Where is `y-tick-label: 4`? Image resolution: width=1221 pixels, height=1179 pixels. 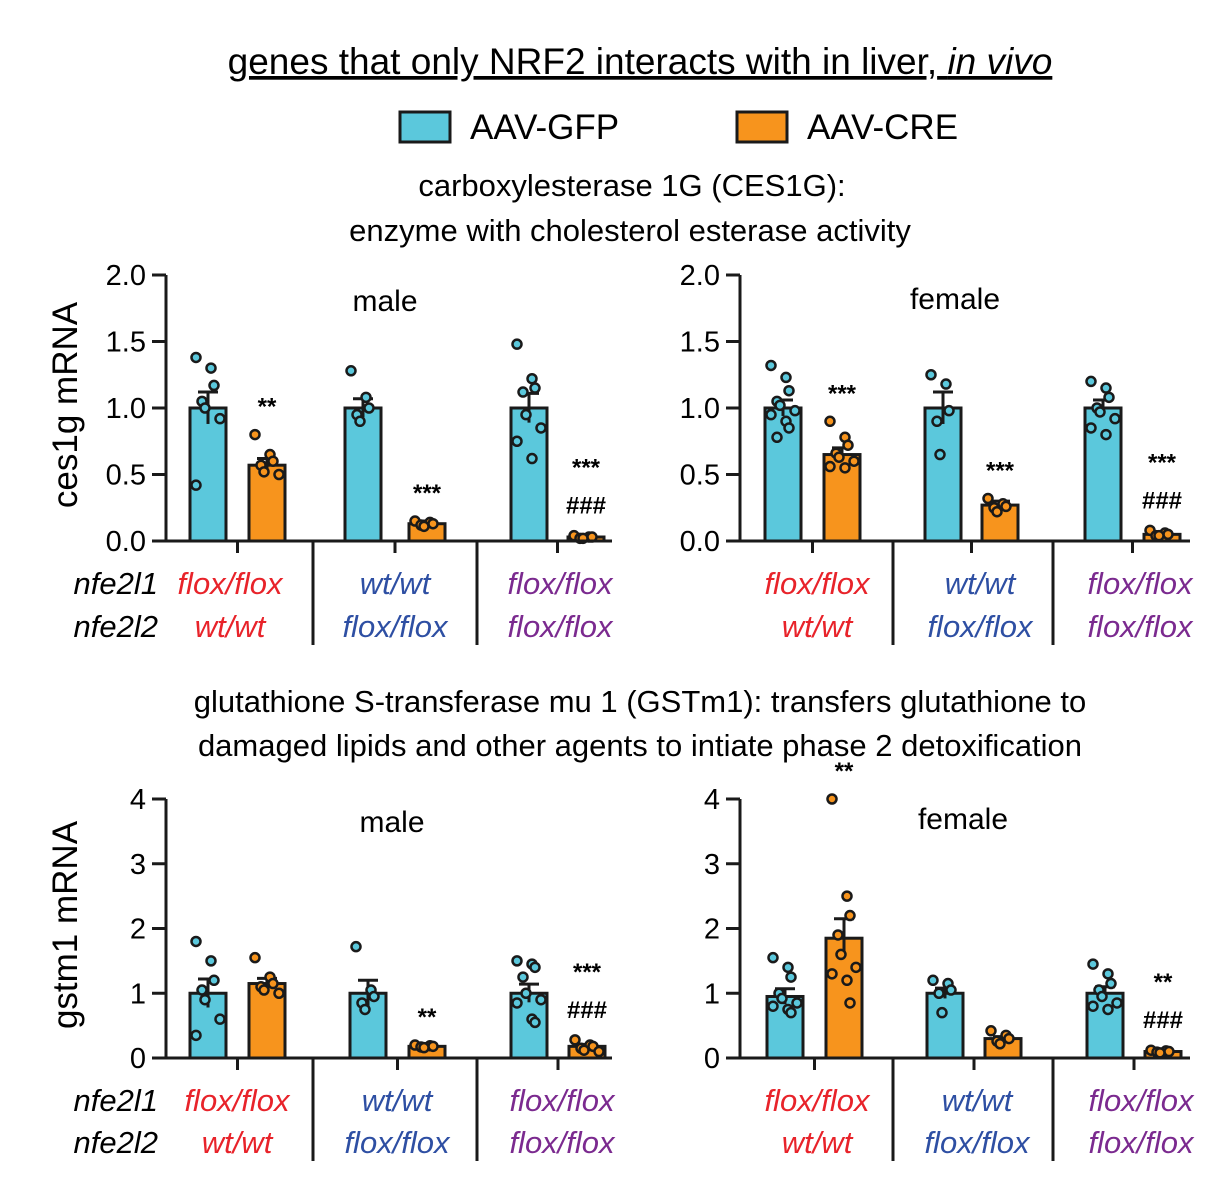 y-tick-label: 4 is located at coordinates (138, 800).